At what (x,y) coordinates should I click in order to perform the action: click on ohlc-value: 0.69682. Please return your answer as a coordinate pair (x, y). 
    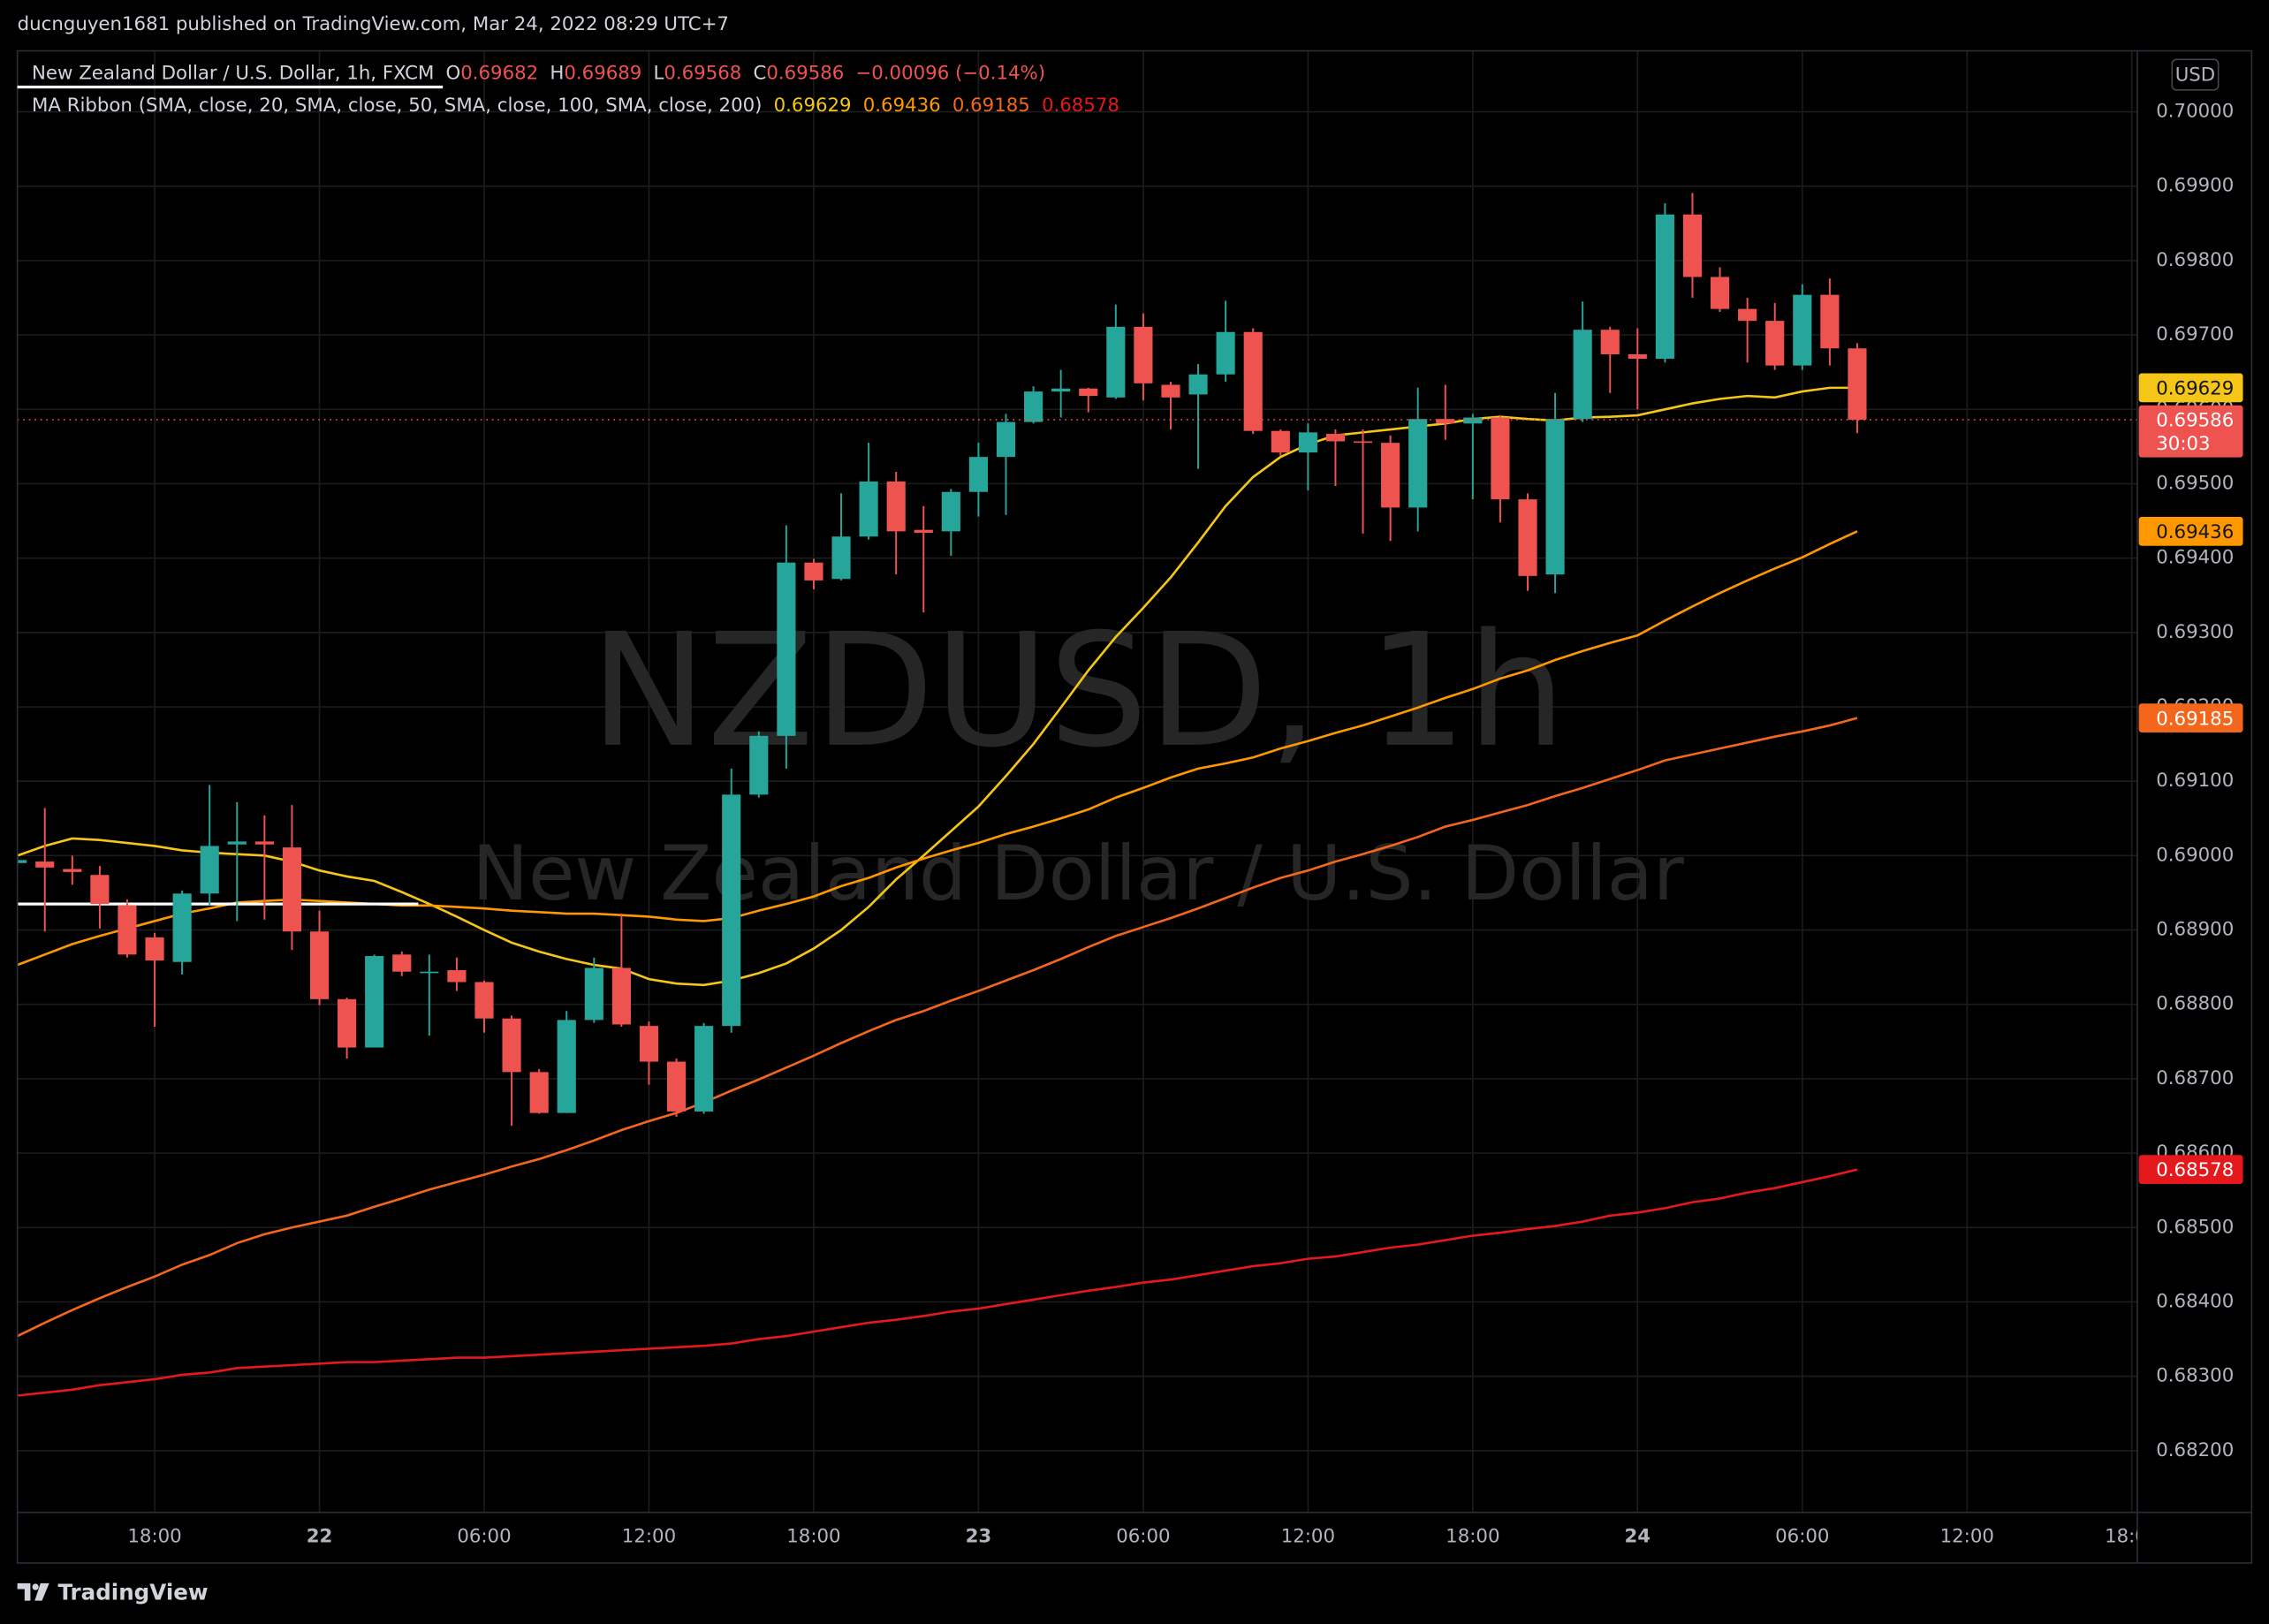
    Looking at the image, I should click on (499, 74).